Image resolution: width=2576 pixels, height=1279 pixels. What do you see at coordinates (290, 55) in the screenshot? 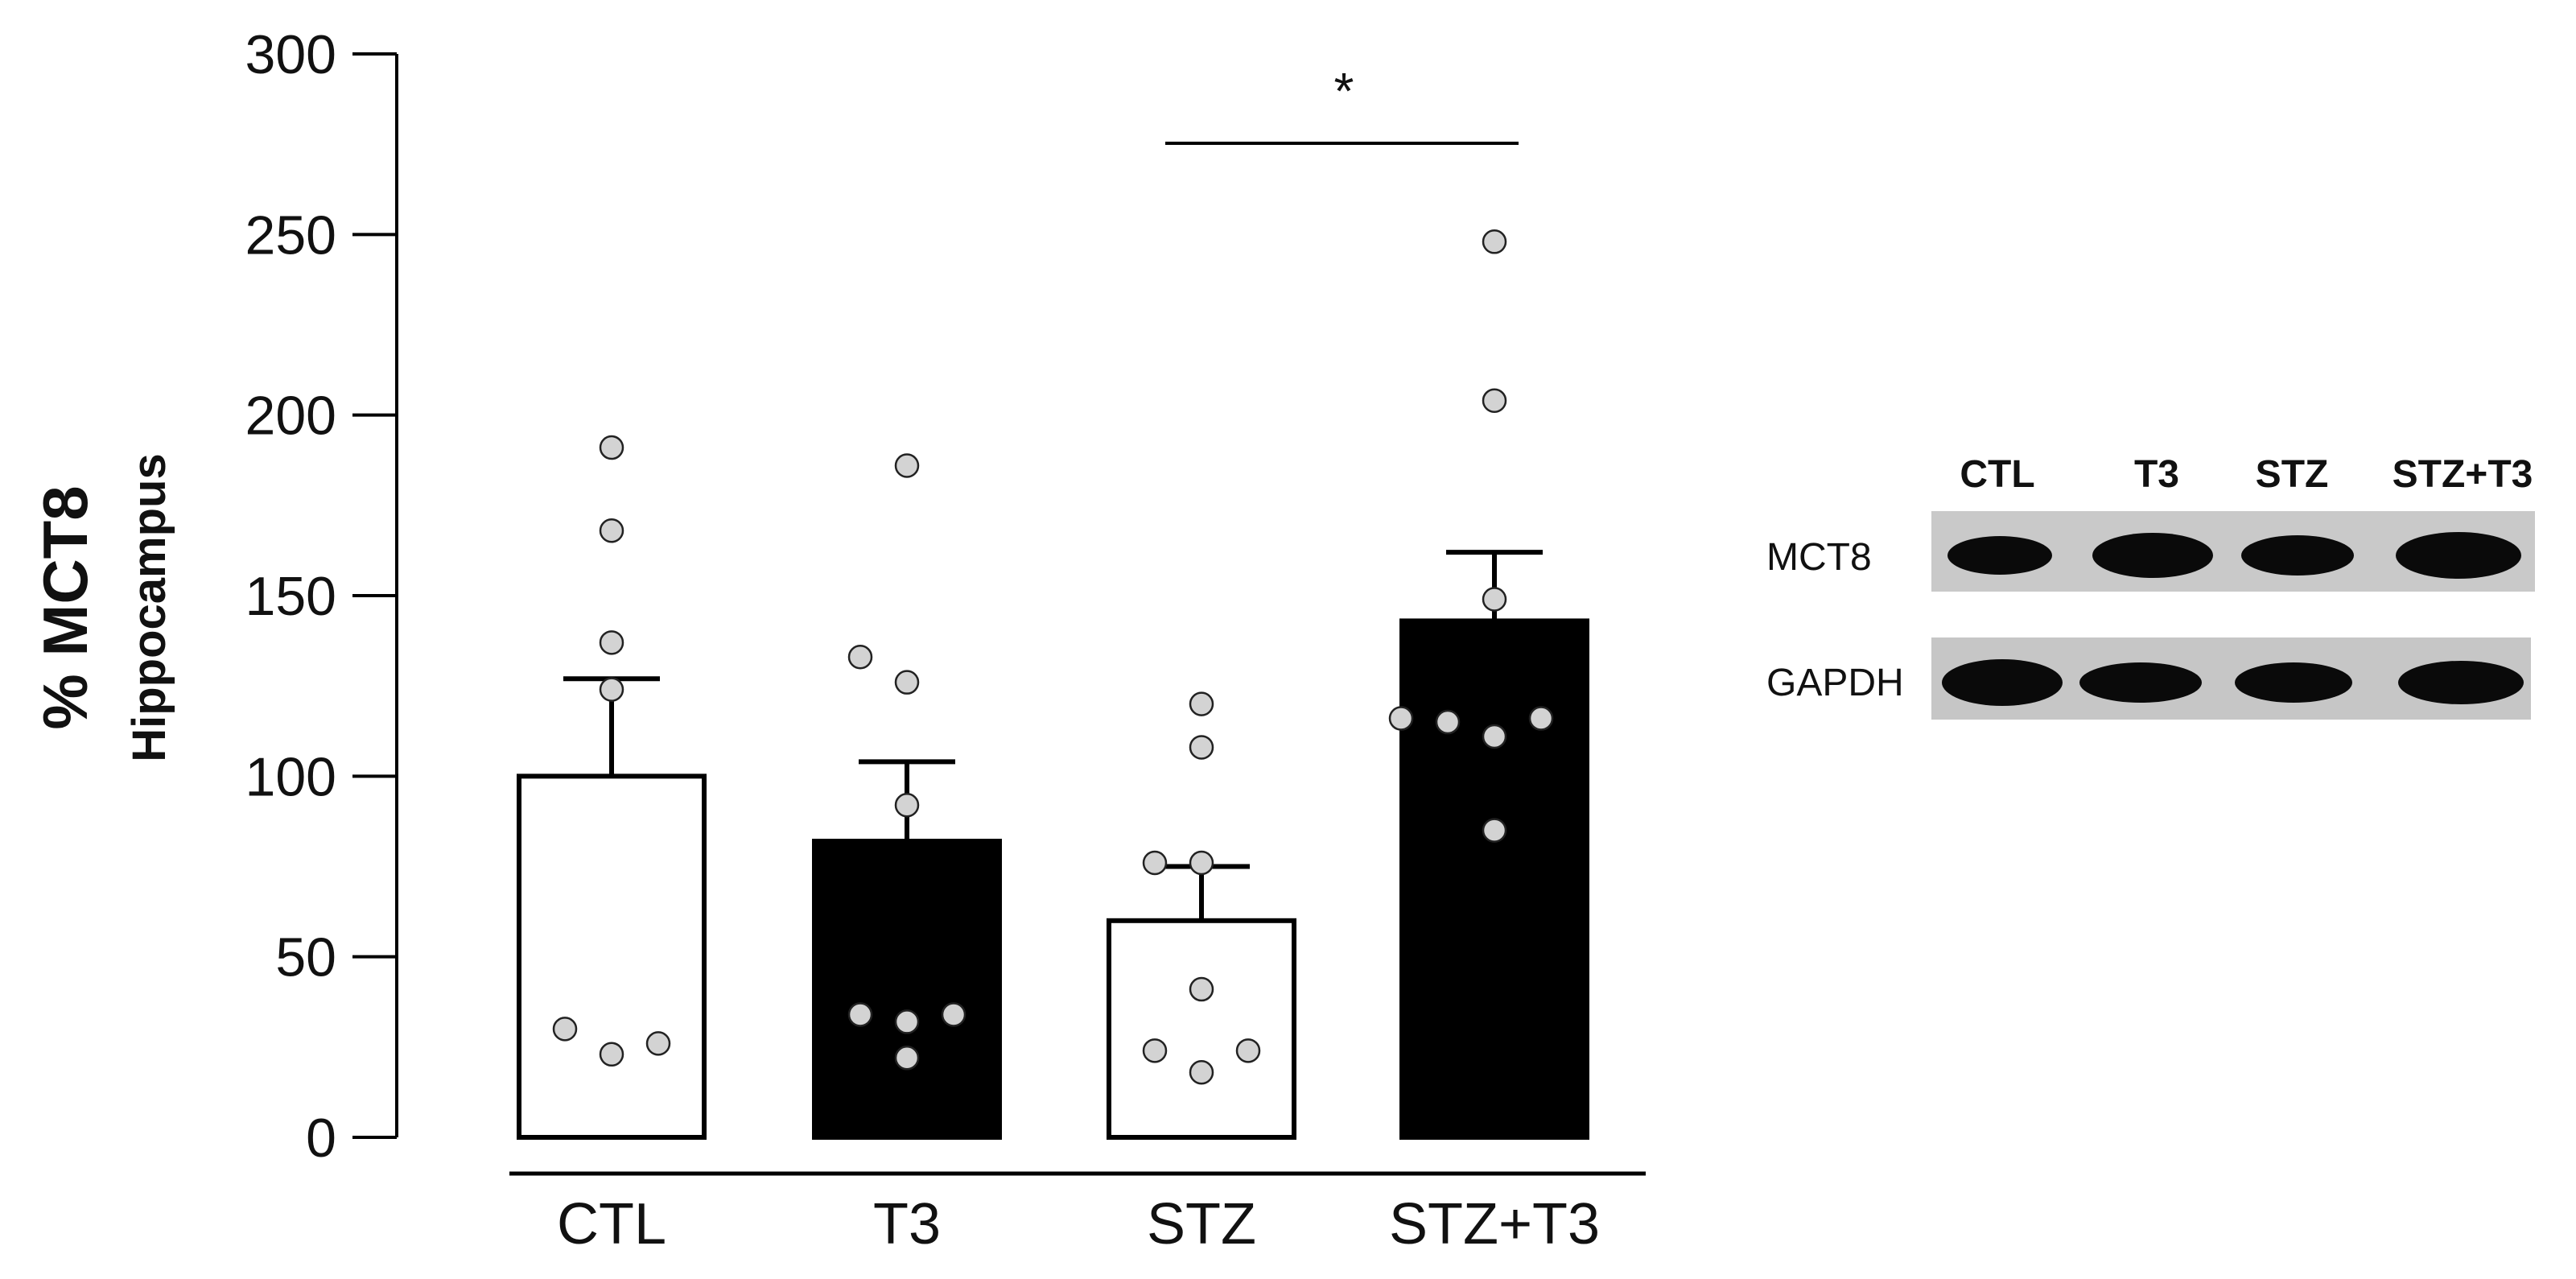
I see `y-tick-label: 300` at bounding box center [290, 55].